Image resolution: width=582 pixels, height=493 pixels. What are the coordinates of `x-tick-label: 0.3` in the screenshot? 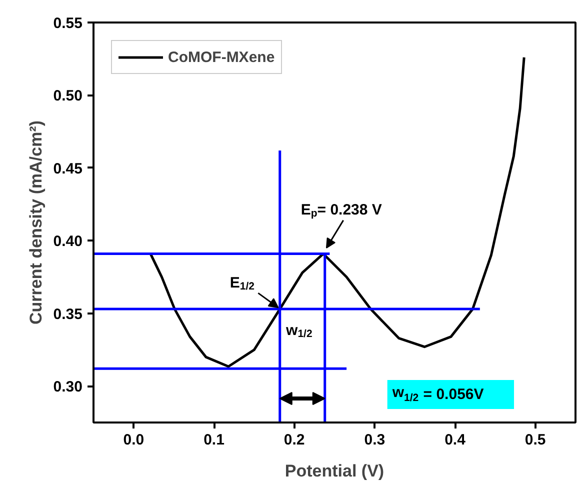 It's located at (375, 440).